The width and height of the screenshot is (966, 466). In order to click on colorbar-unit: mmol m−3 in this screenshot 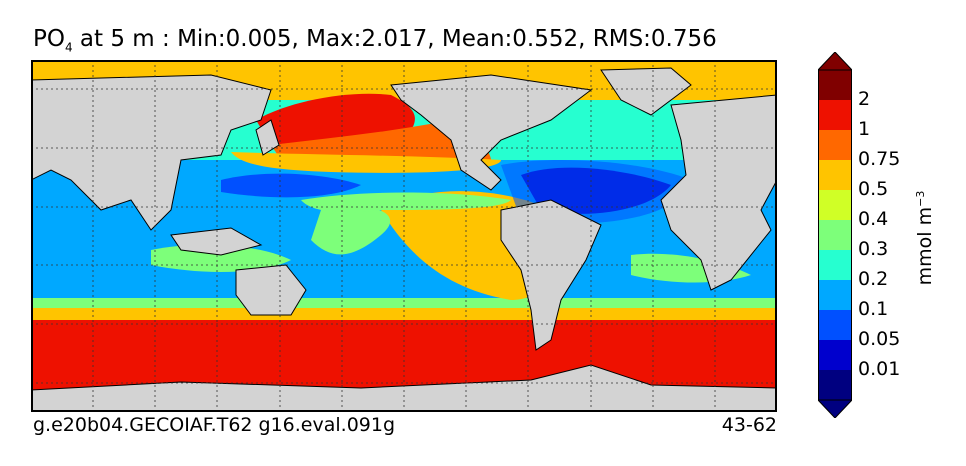, I will do `click(925, 238)`.